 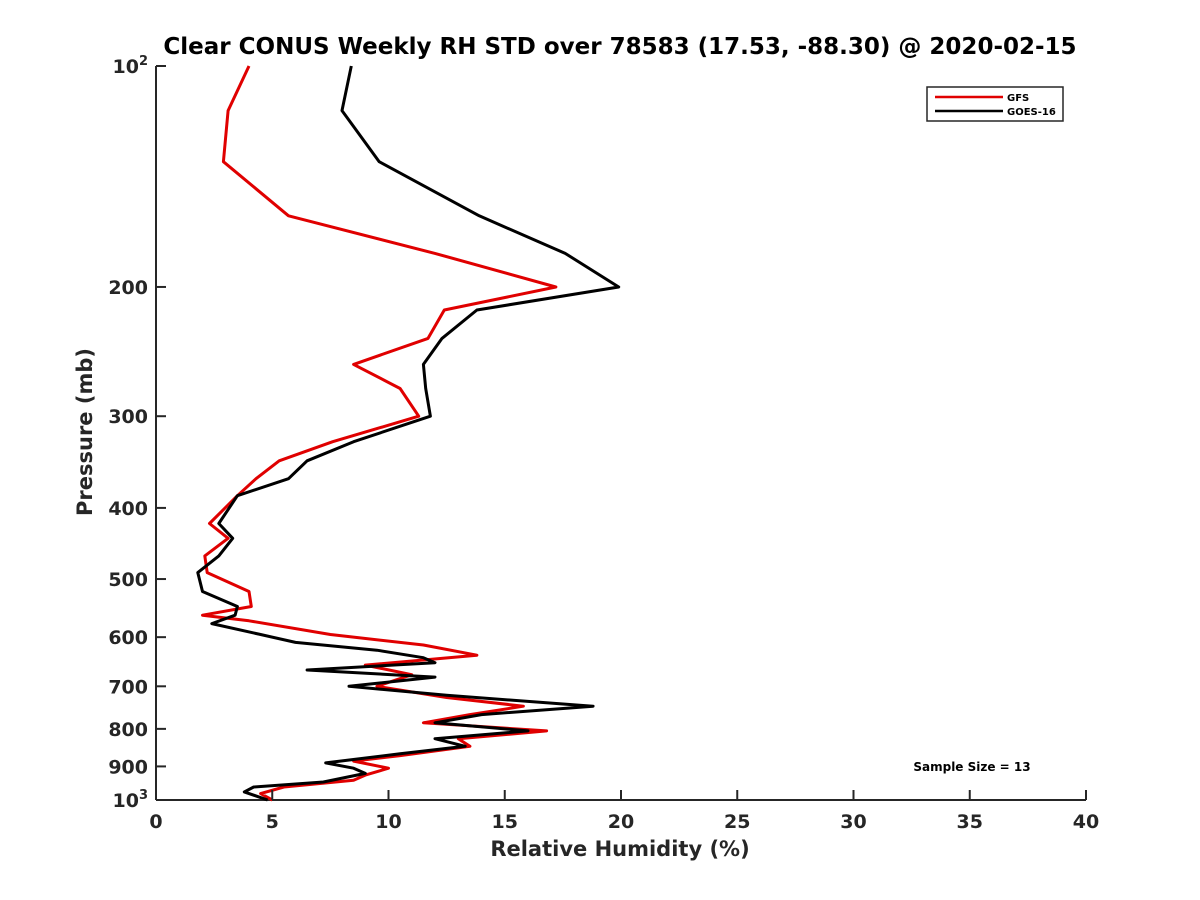 What do you see at coordinates (85, 432) in the screenshot?
I see `y-axis-label: Pressure (mb)` at bounding box center [85, 432].